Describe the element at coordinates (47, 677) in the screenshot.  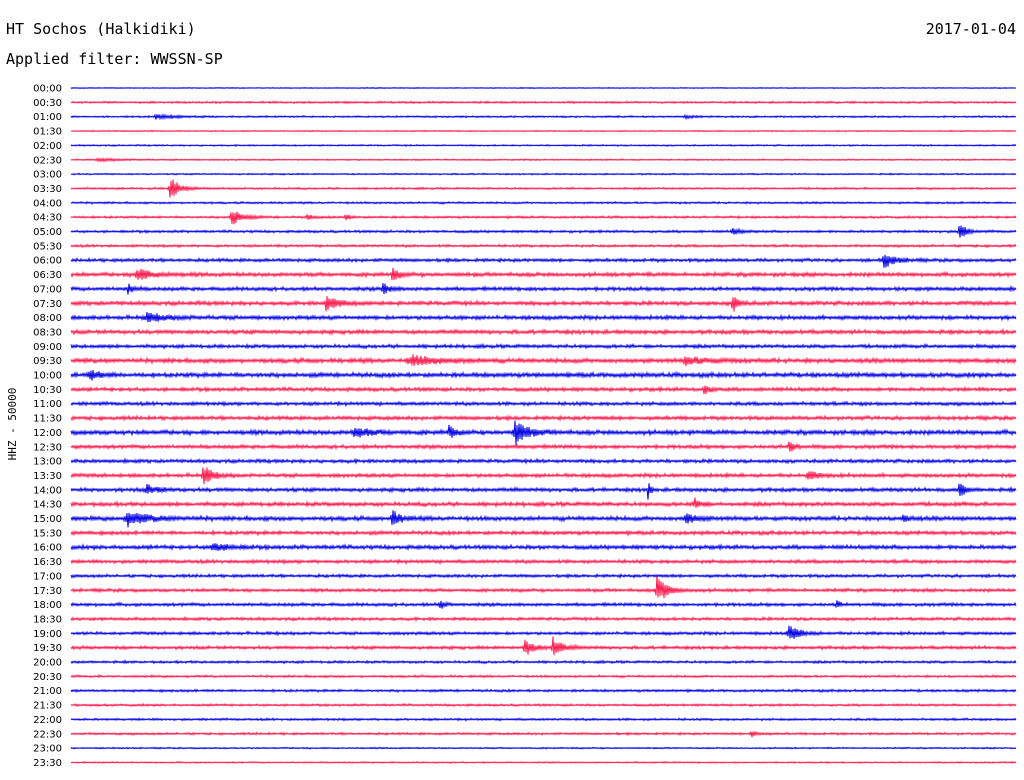
I see `tick-label-2030: 20:30` at that location.